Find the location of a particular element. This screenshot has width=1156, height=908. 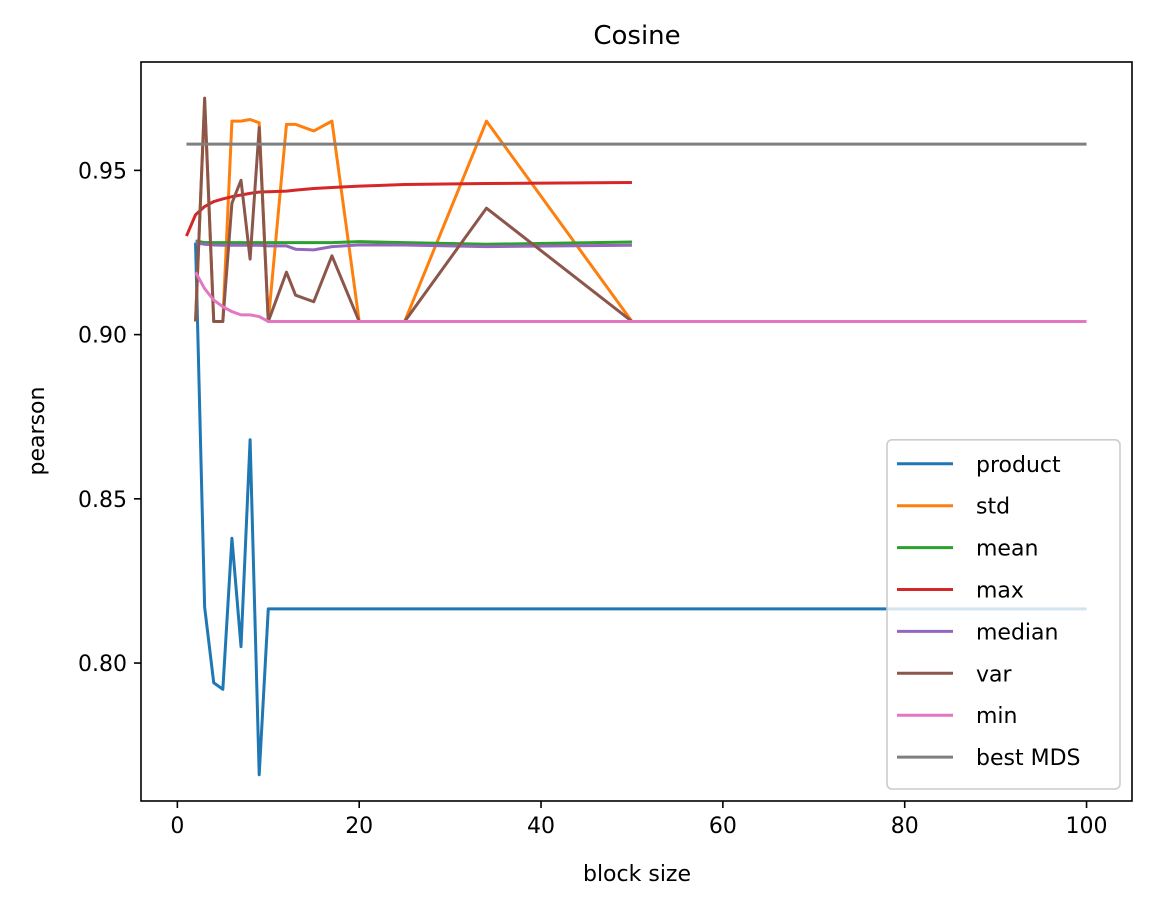

legend-label-max: max is located at coordinates (1000, 591).